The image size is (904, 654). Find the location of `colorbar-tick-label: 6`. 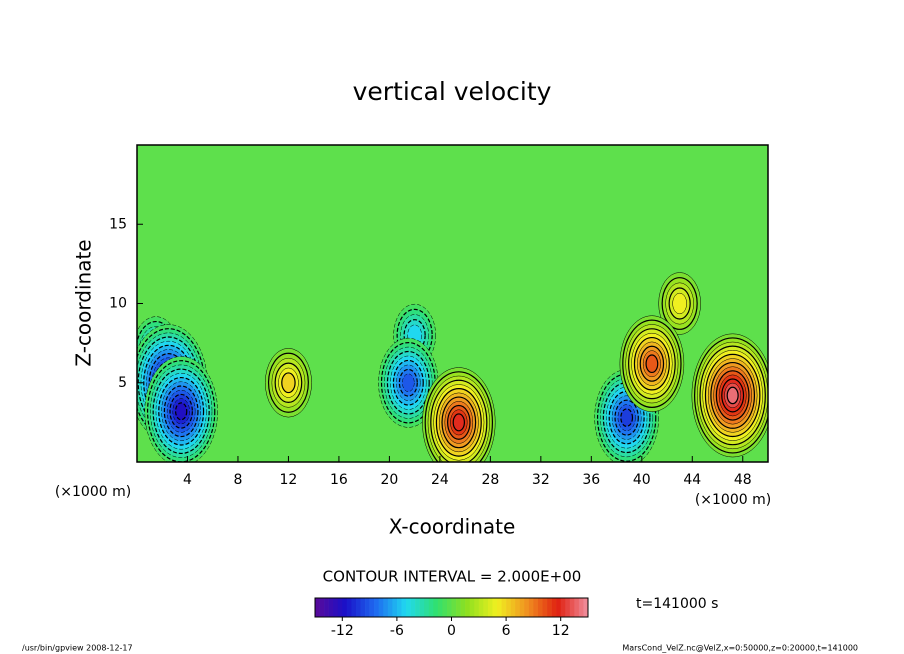

colorbar-tick-label: 6 is located at coordinates (506, 631).